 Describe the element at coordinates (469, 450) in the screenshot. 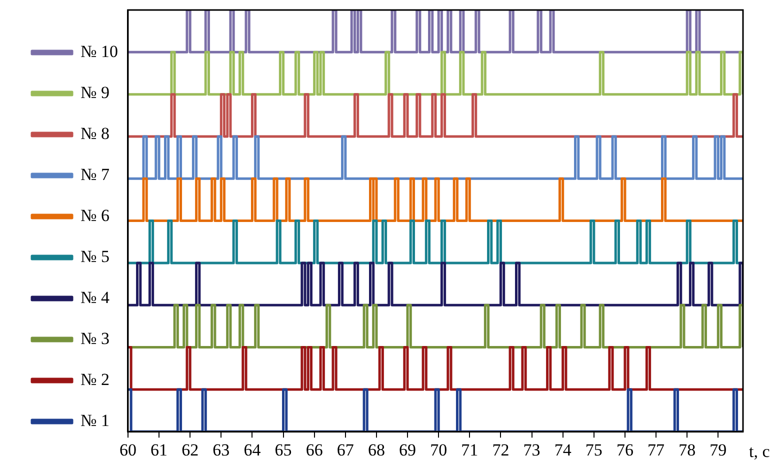

I see `x-tick-label: 71` at that location.